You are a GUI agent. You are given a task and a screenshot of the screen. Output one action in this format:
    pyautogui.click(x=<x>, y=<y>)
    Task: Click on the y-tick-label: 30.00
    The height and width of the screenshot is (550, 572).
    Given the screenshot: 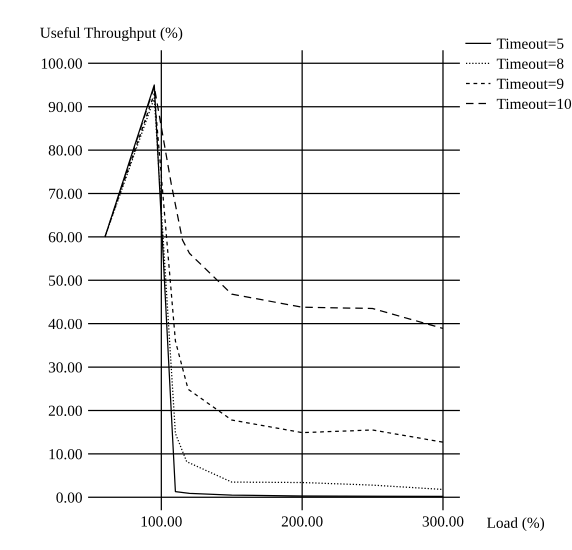 What is the action you would take?
    pyautogui.click(x=65, y=367)
    